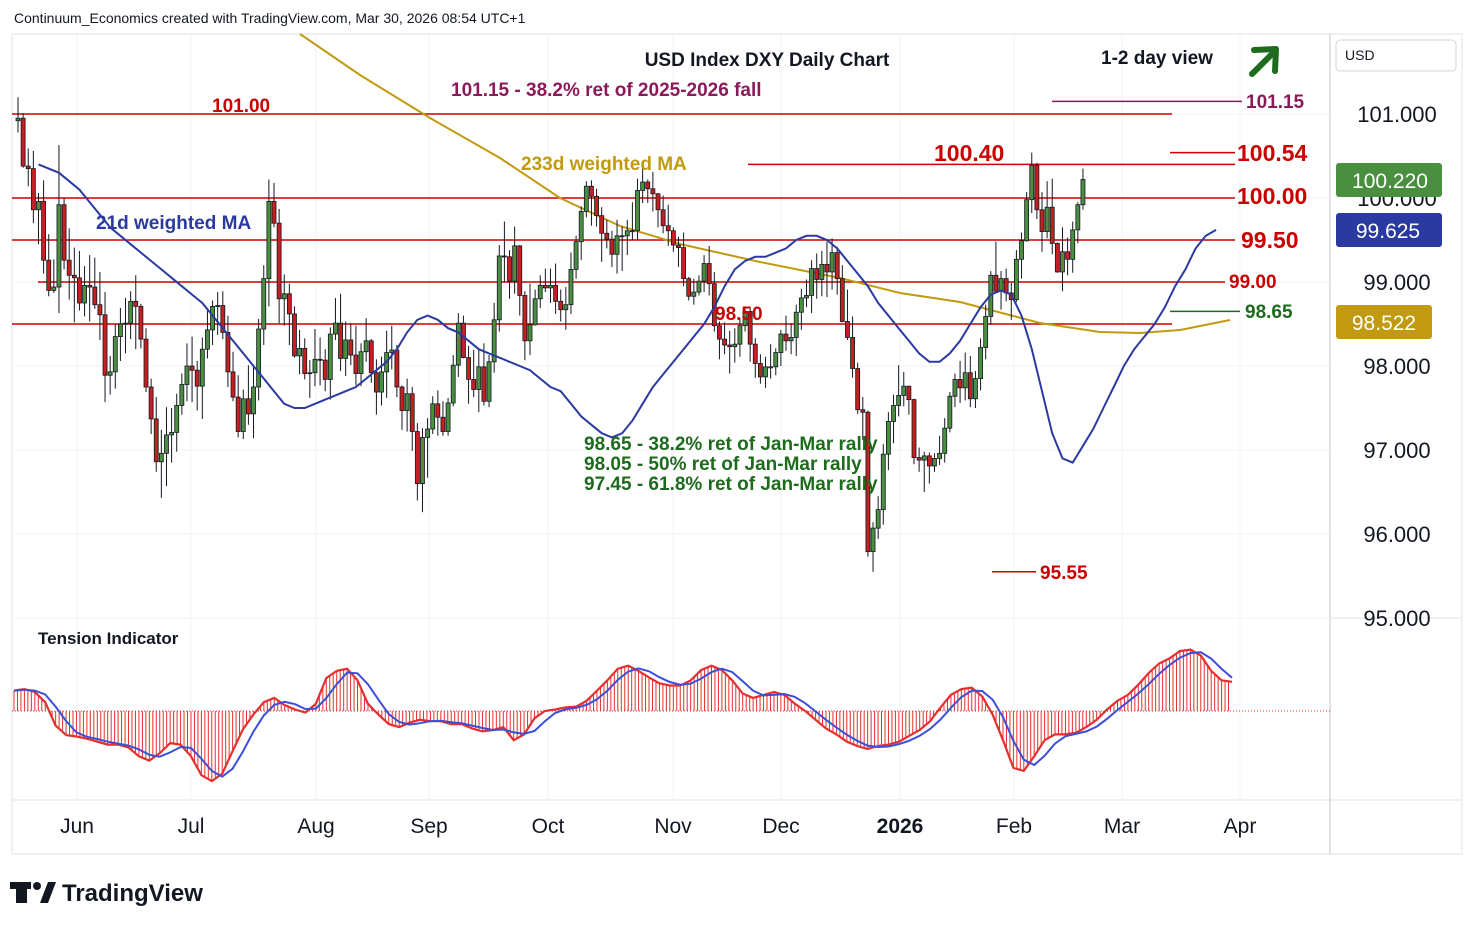  Describe the element at coordinates (1014, 826) in the screenshot. I see `month-label: Feb` at that location.